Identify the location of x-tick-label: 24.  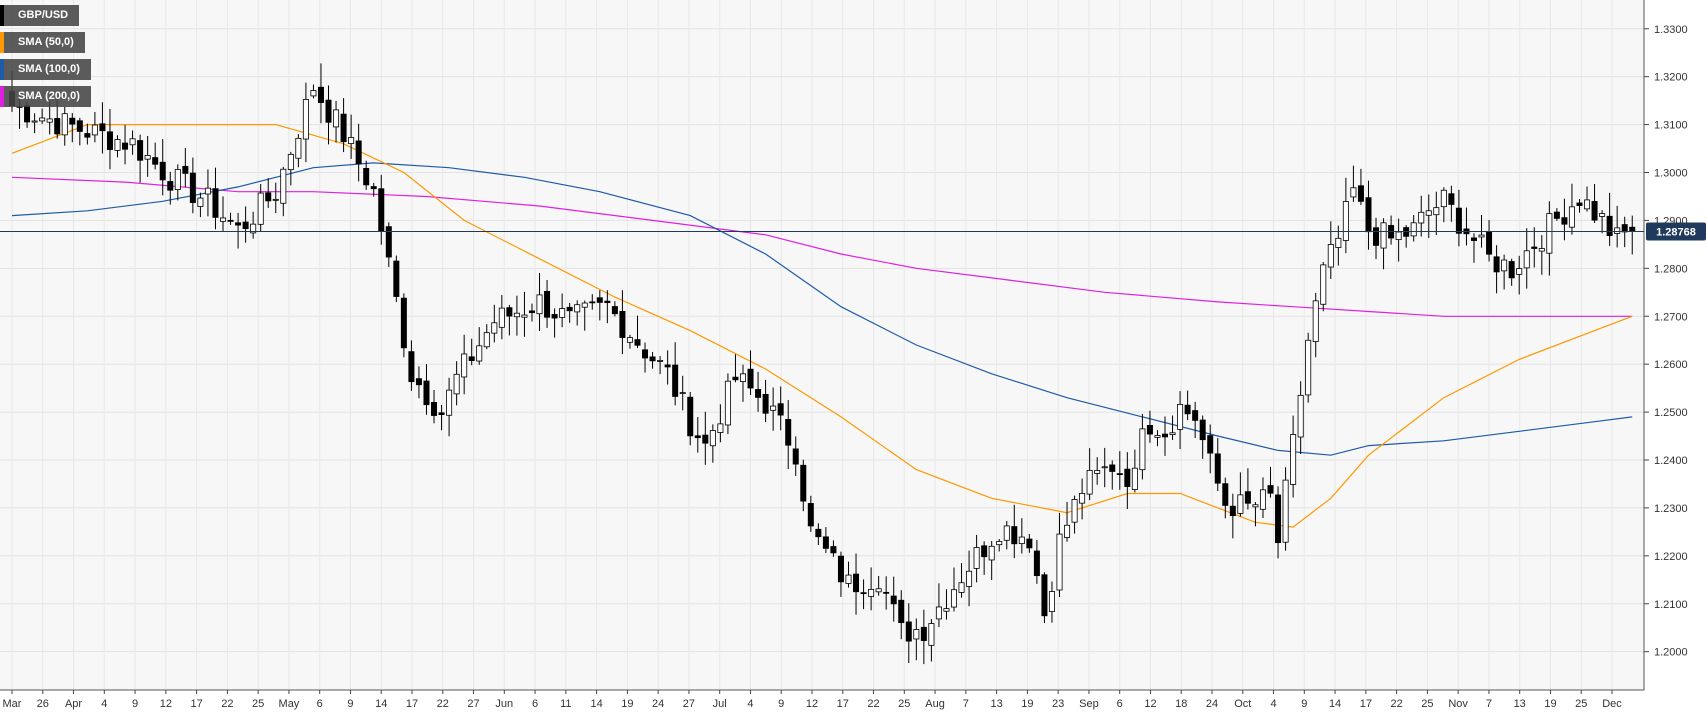
(658, 704).